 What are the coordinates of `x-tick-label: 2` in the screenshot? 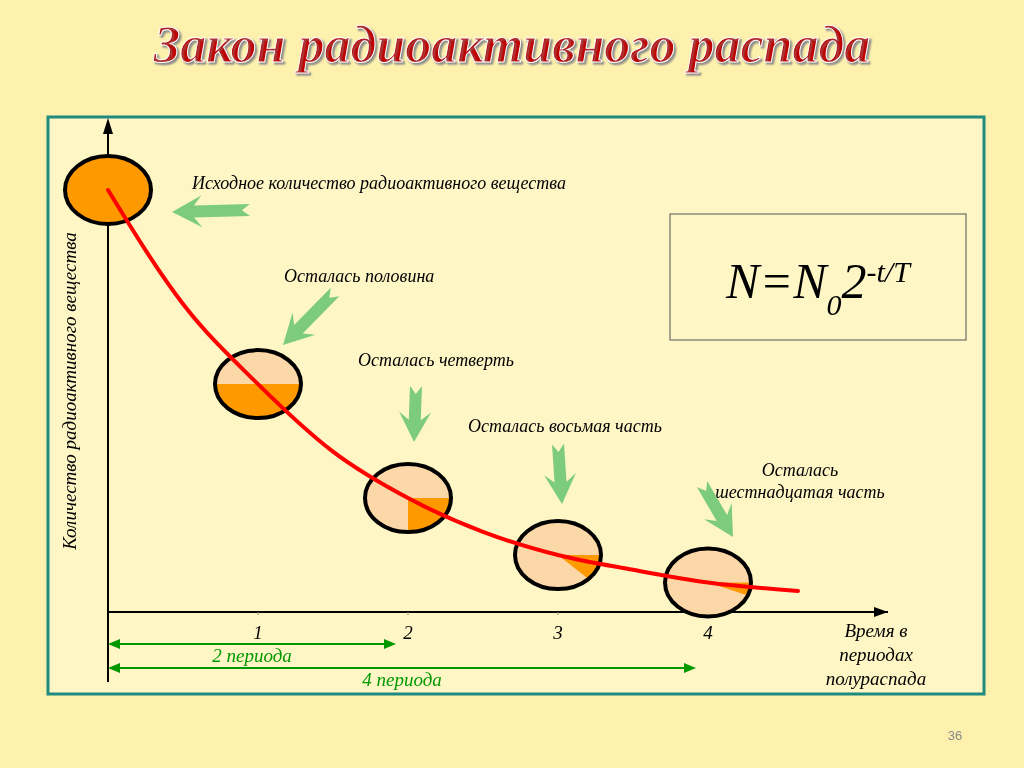 It's located at (408, 632).